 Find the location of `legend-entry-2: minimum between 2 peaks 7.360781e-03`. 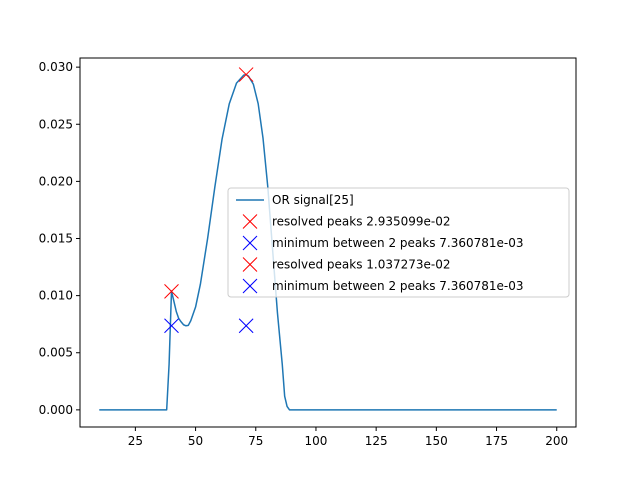

legend-entry-2: minimum between 2 peaks 7.360781e-03 is located at coordinates (383, 243).